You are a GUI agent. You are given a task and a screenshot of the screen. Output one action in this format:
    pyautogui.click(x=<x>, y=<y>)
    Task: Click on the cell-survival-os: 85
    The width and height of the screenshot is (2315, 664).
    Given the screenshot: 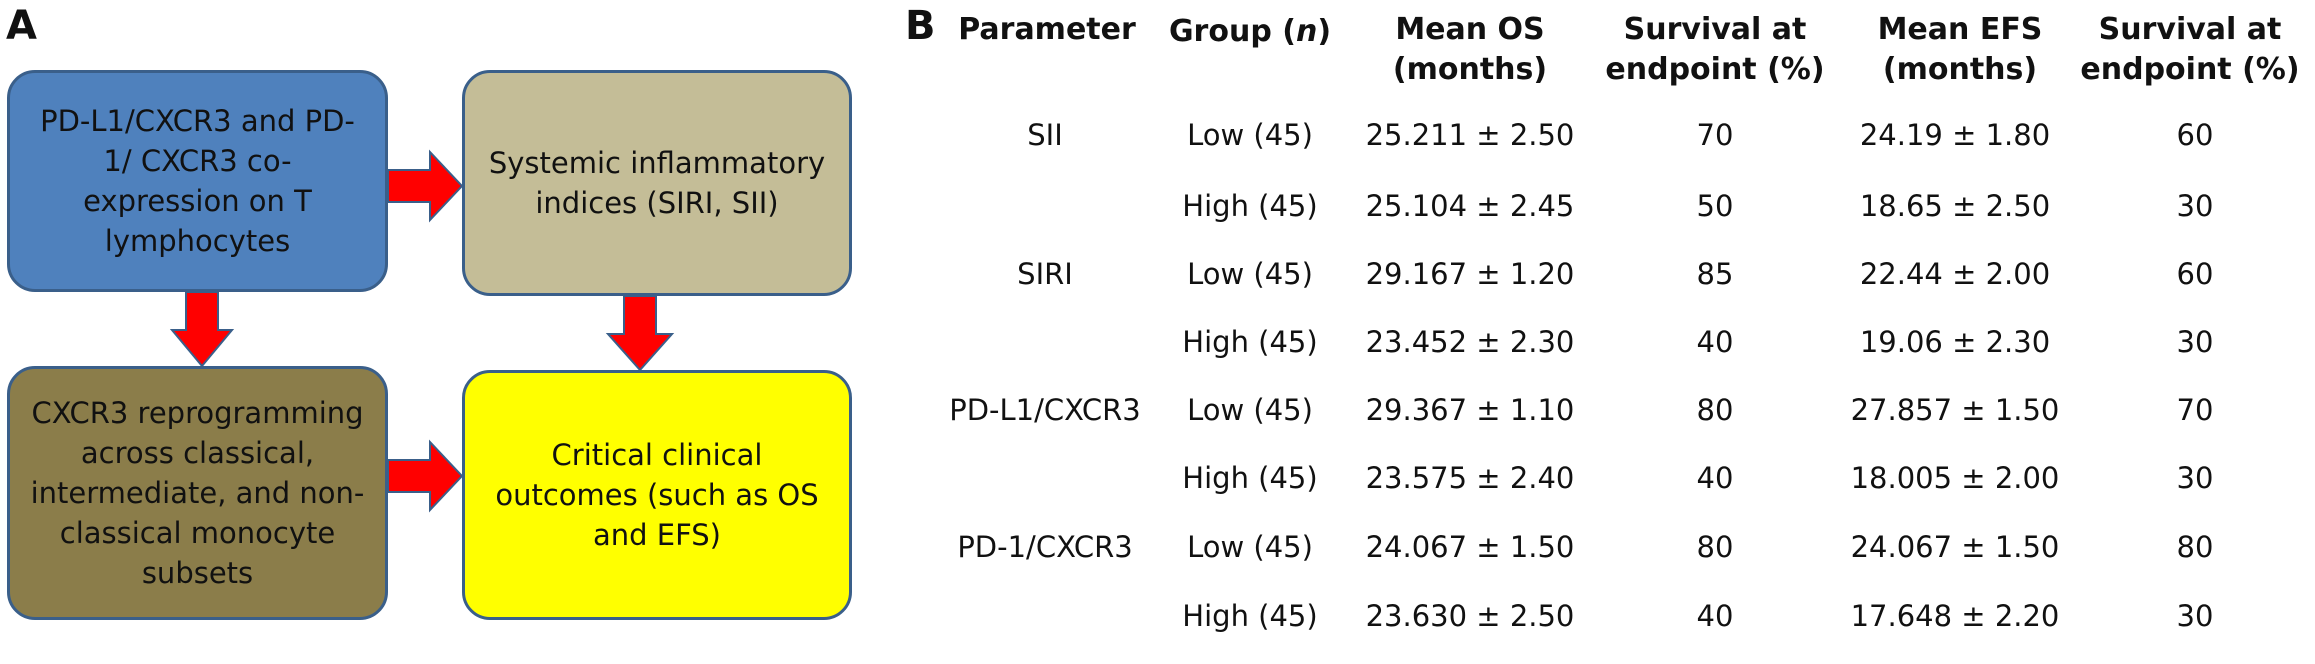 What is the action you would take?
    pyautogui.click(x=1715, y=274)
    